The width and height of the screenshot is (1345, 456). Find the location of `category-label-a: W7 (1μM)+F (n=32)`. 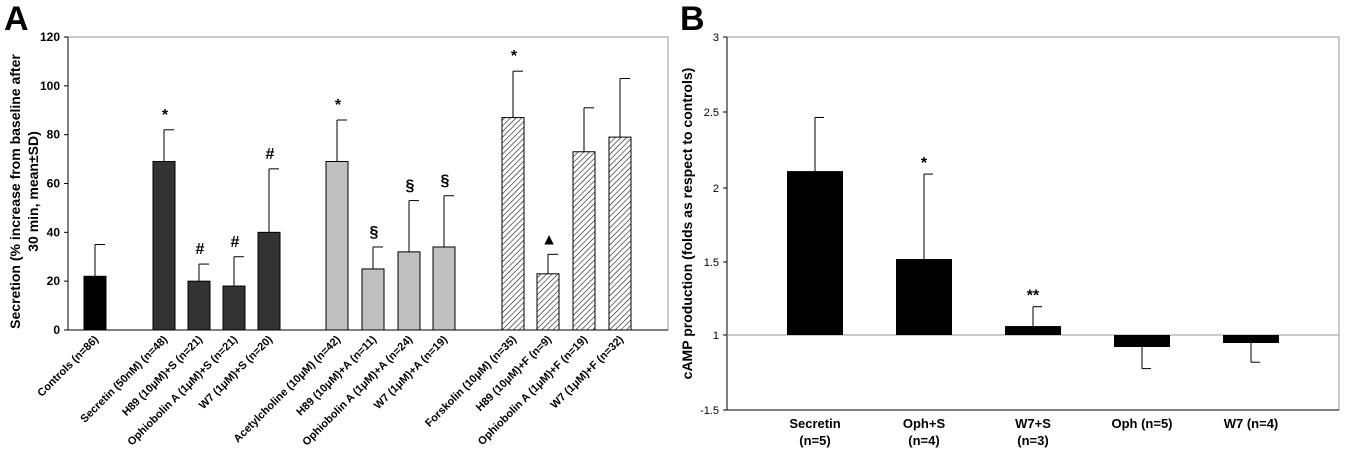

category-label-a: W7 (1μM)+F (n=32) is located at coordinates (587, 372).